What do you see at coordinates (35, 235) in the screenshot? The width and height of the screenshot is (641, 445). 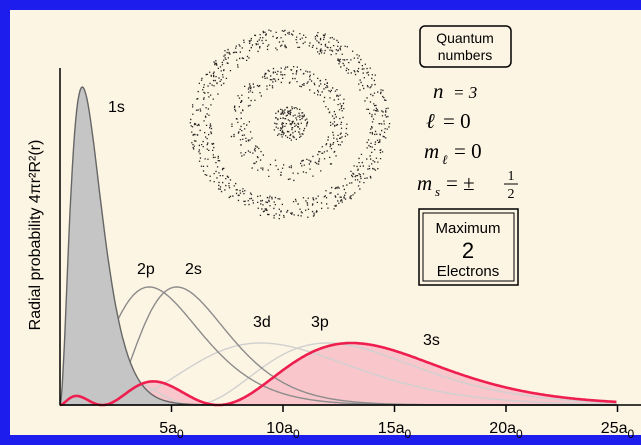 I see `y-axis-label: Radial probability 4πr²R²(r)` at bounding box center [35, 235].